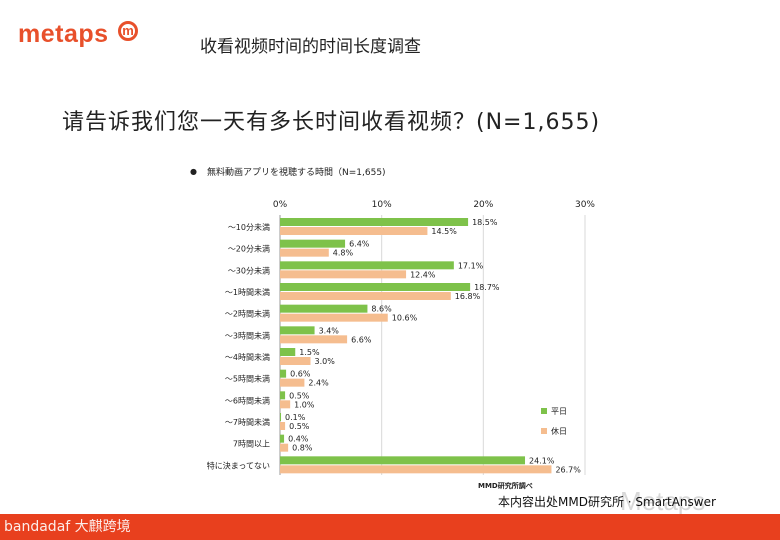 The height and width of the screenshot is (540, 780). What do you see at coordinates (485, 222) in the screenshot?
I see `data-label: 18.5%` at bounding box center [485, 222].